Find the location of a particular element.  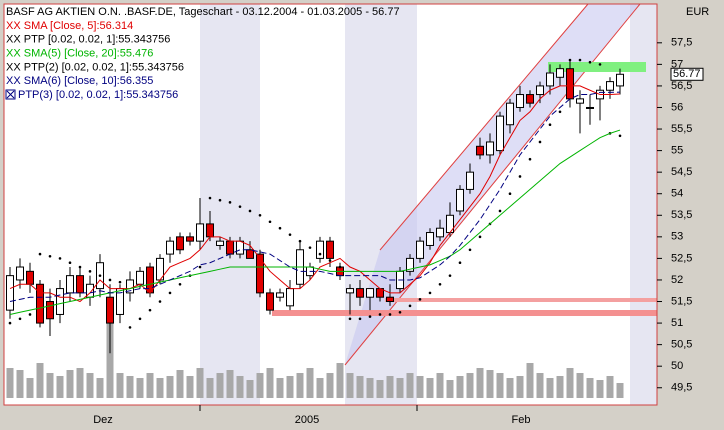

y-tick-label: 52,5 is located at coordinates (681, 258).